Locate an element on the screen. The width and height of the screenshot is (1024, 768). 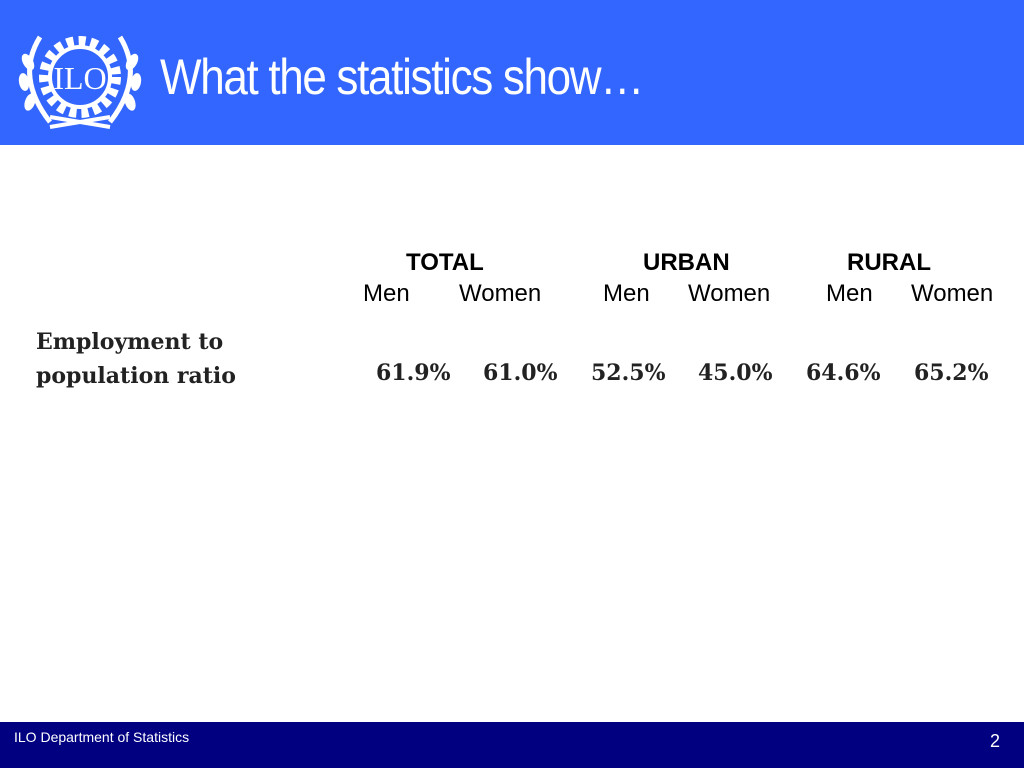
page-number: 2 is located at coordinates (994, 741).